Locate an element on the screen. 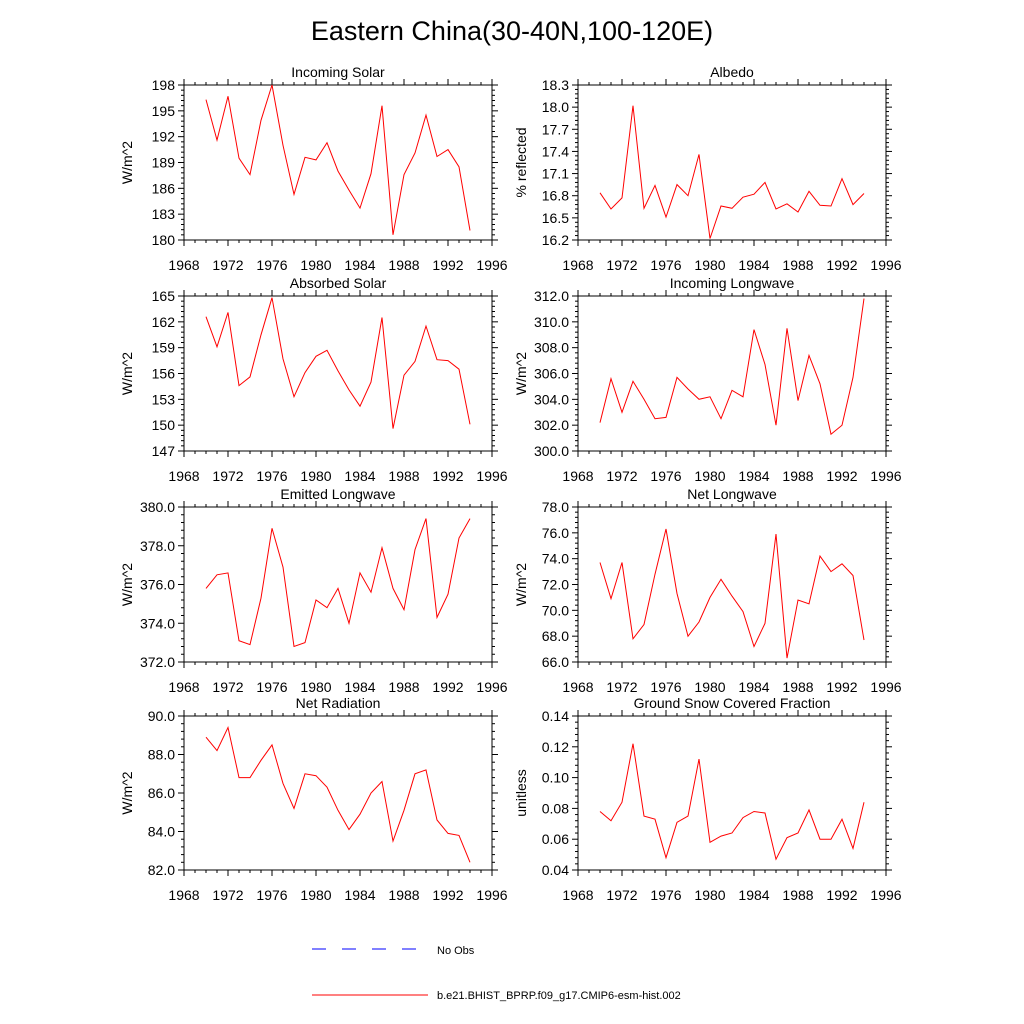 Image resolution: width=1024 pixels, height=1024 pixels. y-tick-label: 90.0 is located at coordinates (161, 716).